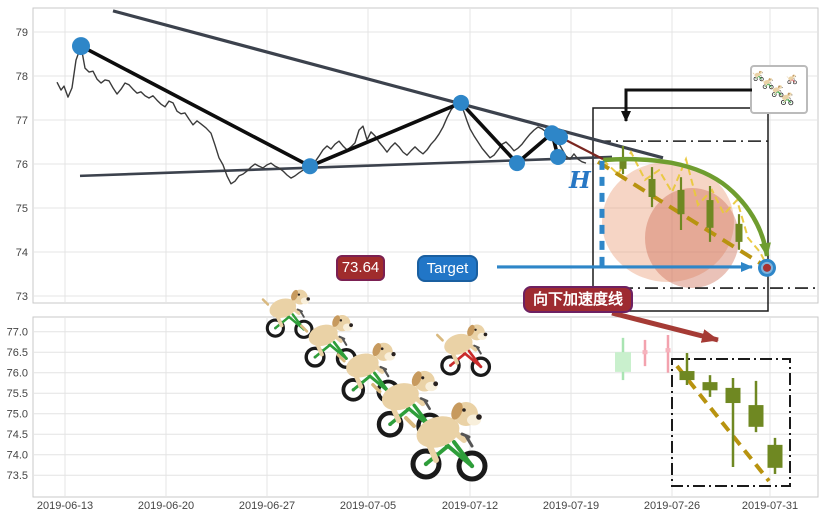 The image size is (822, 520). Describe the element at coordinates (17, 374) in the screenshot. I see `y-tick-label: 76.0` at that location.